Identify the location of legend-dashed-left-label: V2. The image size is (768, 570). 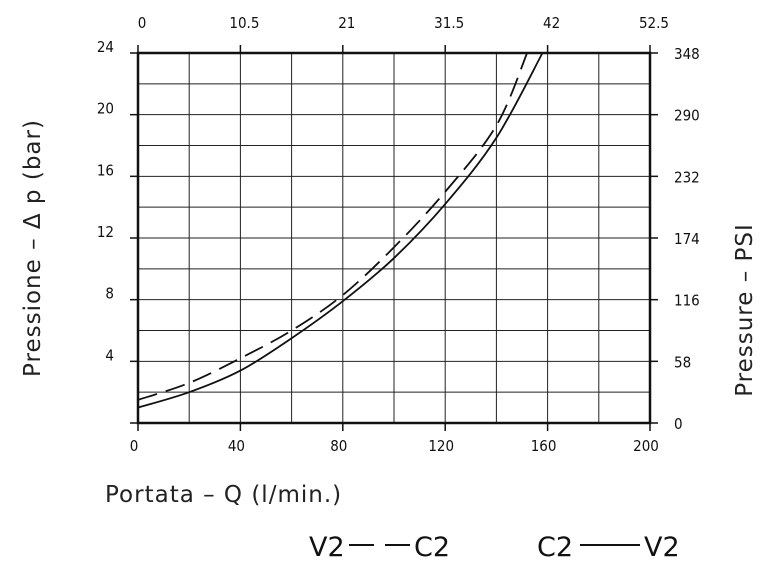
(327, 547).